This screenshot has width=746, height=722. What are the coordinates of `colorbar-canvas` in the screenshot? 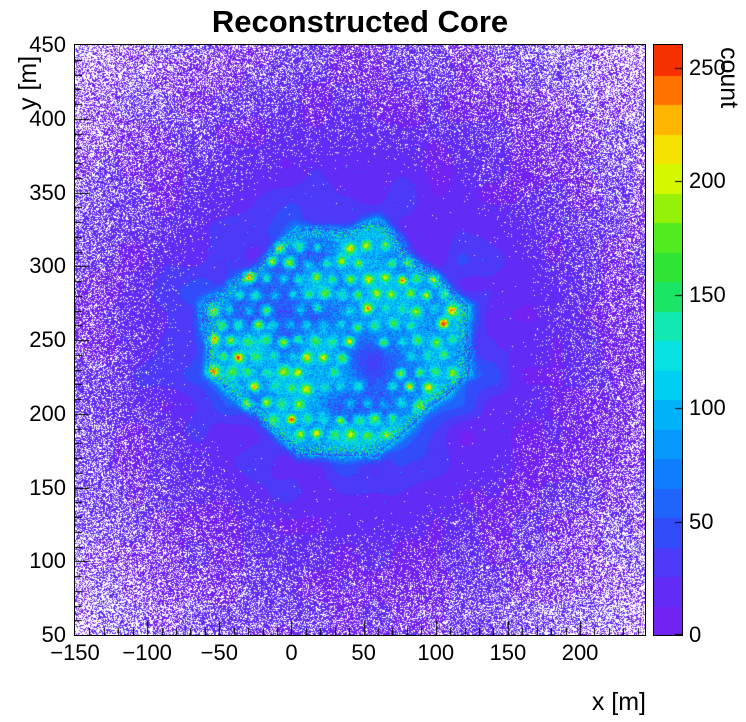 It's located at (668, 340).